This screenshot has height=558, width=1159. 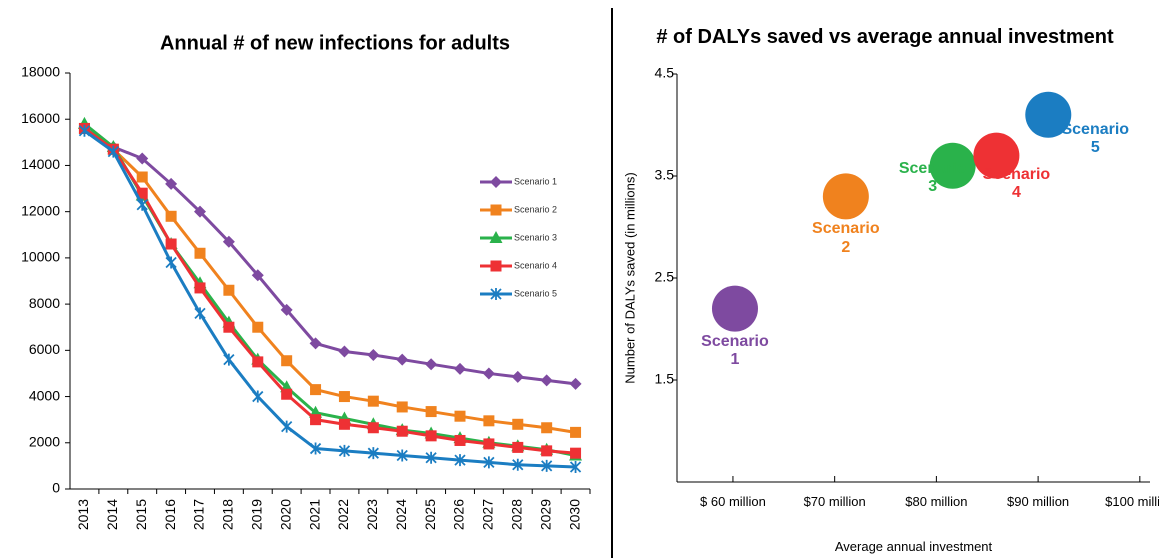 What do you see at coordinates (401, 514) in the screenshot?
I see `x-tick-label: 2024` at bounding box center [401, 514].